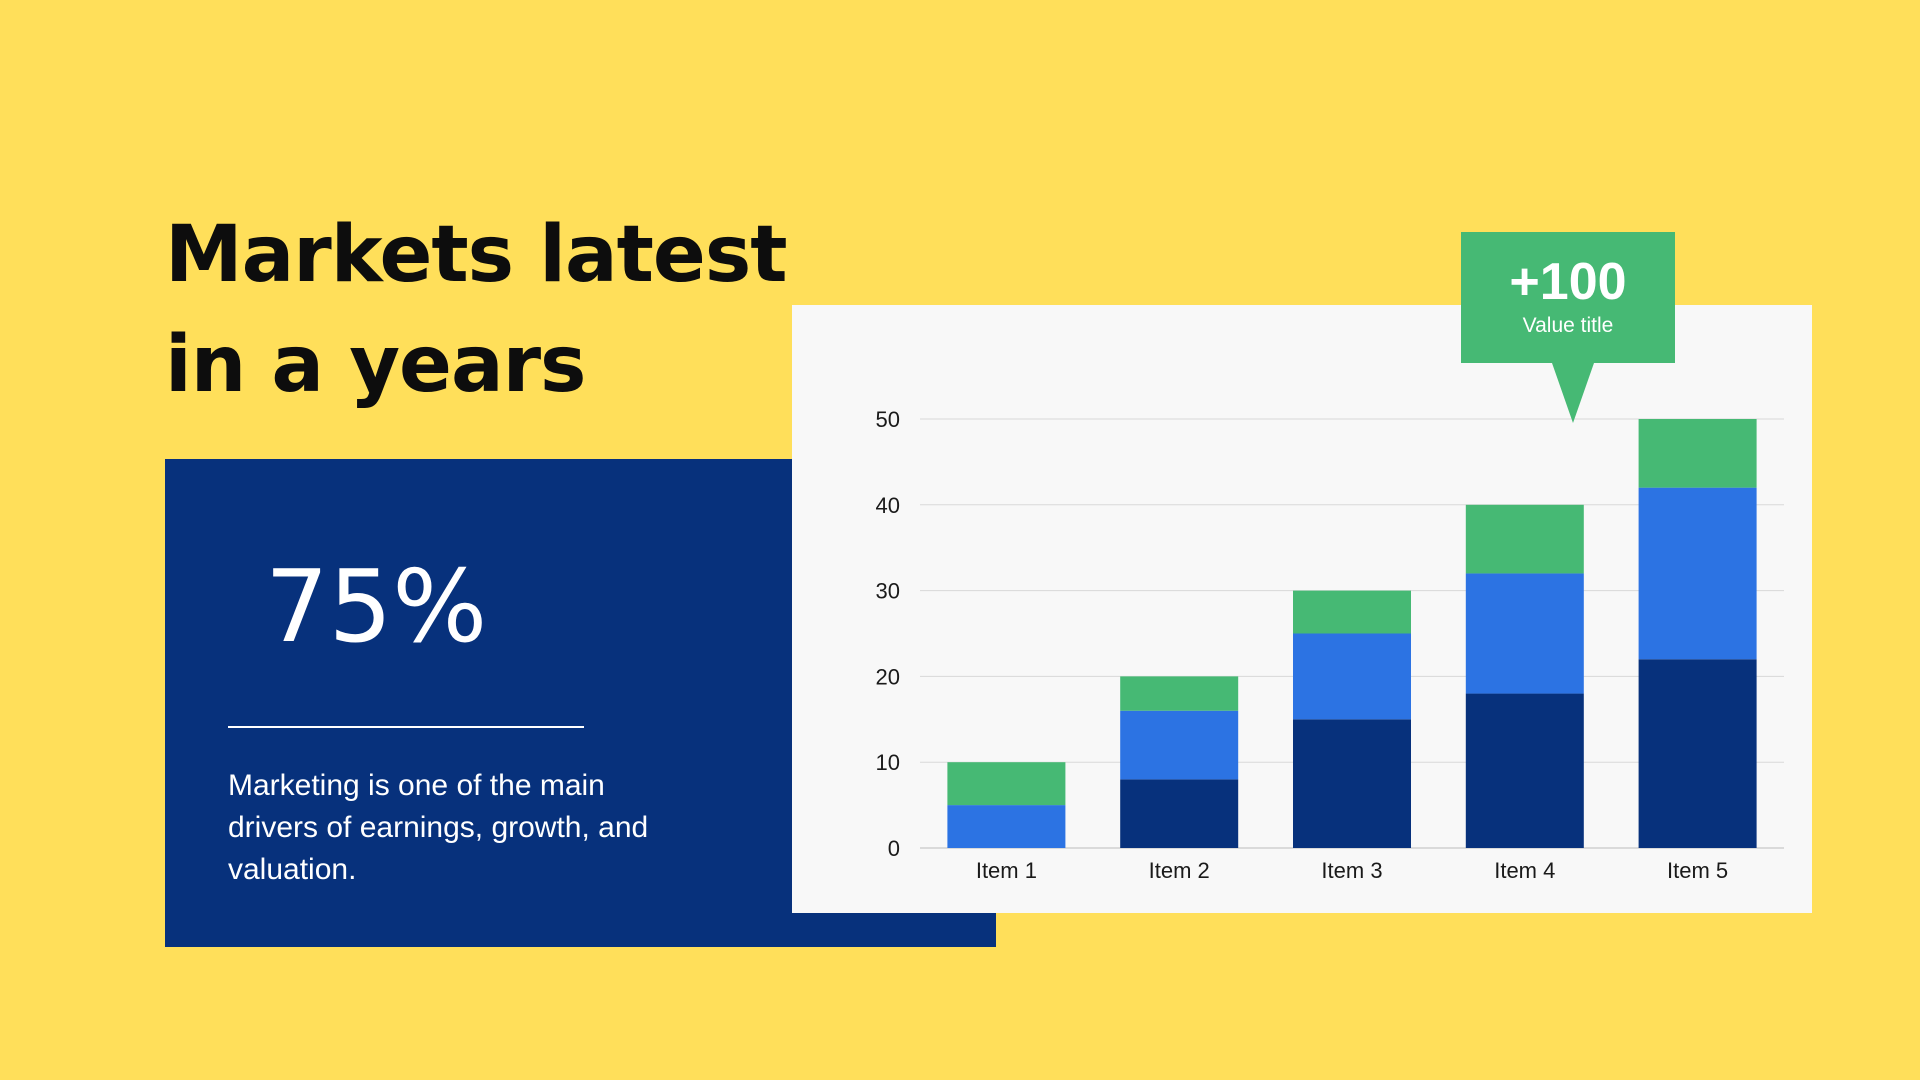  What do you see at coordinates (1351, 870) in the screenshot?
I see `x-tick-label: Item 3` at bounding box center [1351, 870].